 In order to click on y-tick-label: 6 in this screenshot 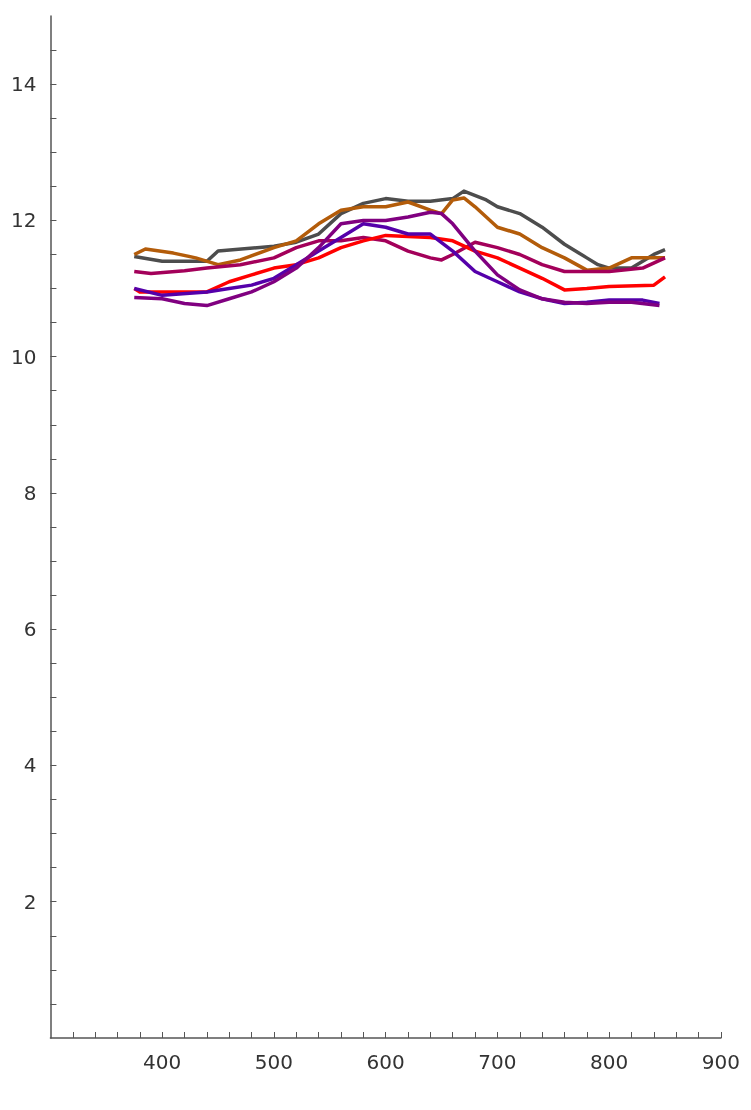, I will do `click(30, 629)`.